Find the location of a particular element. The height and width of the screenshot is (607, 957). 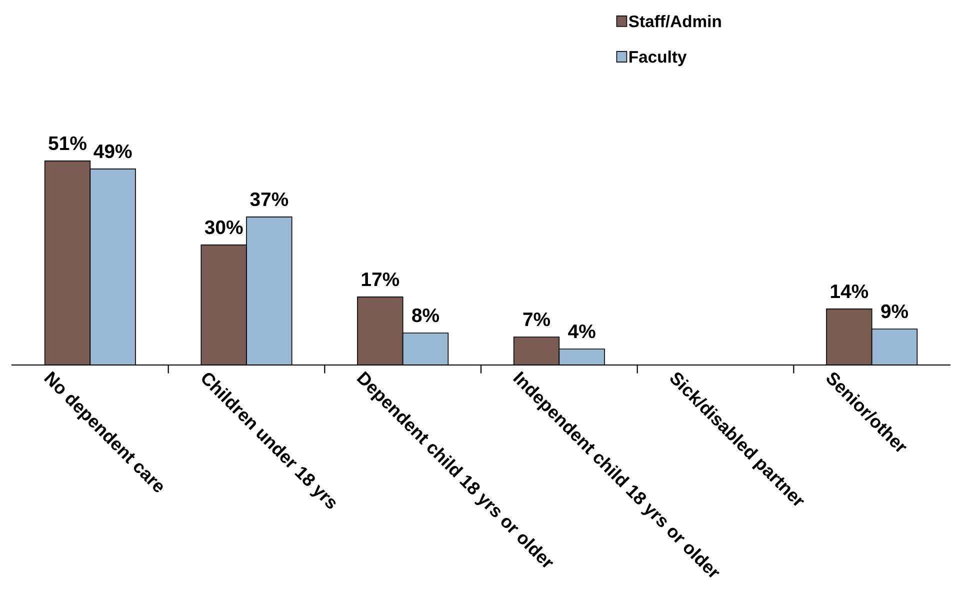

data-label: 7% is located at coordinates (536, 319).